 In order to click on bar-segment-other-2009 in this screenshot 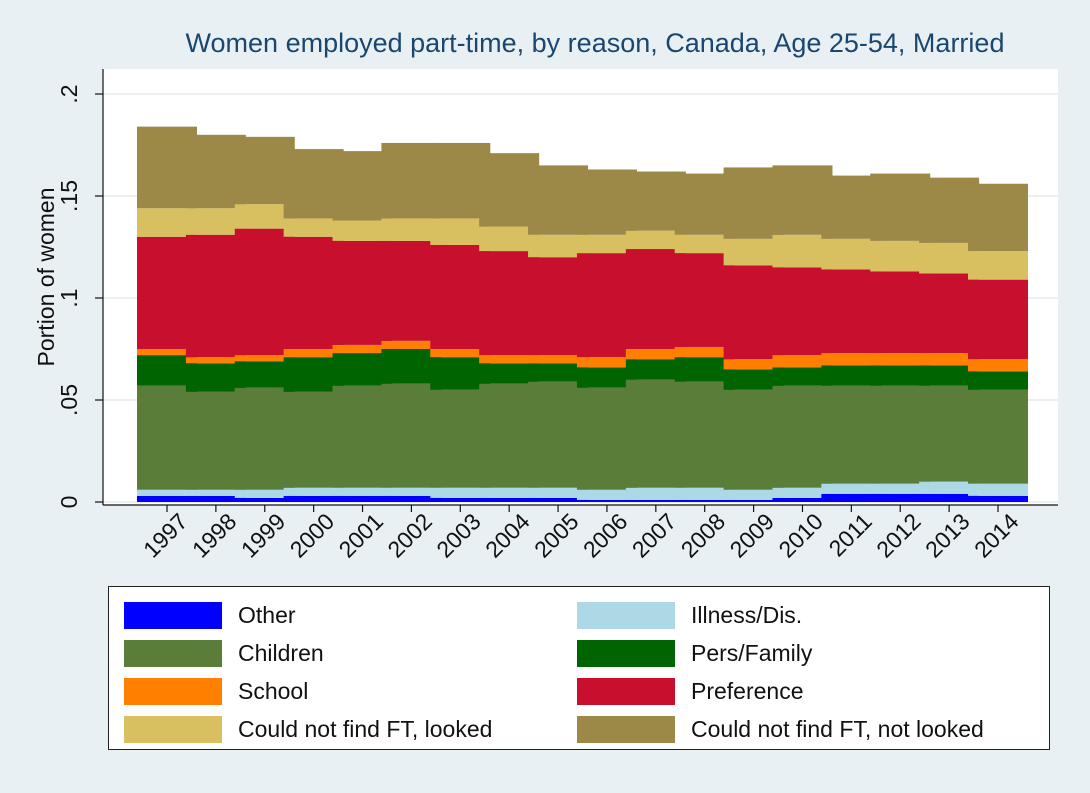, I will do `click(753, 500)`.